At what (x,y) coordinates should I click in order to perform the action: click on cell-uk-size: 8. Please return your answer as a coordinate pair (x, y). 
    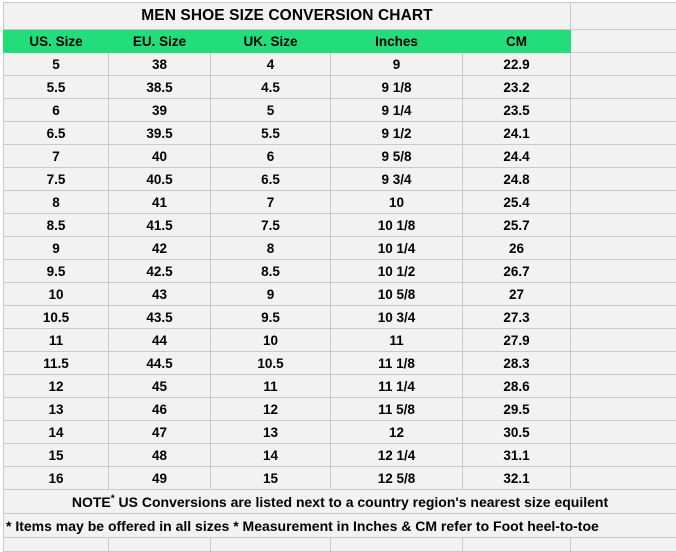
    Looking at the image, I should click on (271, 248).